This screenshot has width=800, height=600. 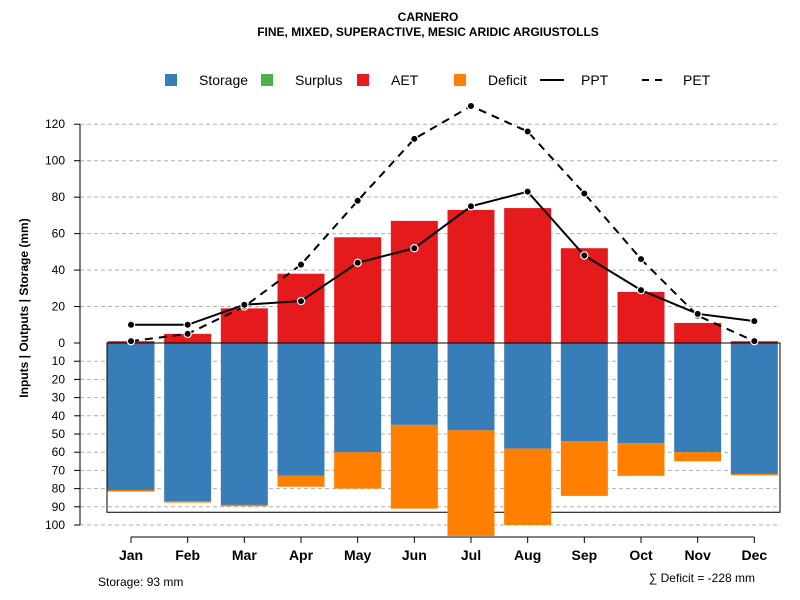 What do you see at coordinates (405, 80) in the screenshot?
I see `legend-label: AET` at bounding box center [405, 80].